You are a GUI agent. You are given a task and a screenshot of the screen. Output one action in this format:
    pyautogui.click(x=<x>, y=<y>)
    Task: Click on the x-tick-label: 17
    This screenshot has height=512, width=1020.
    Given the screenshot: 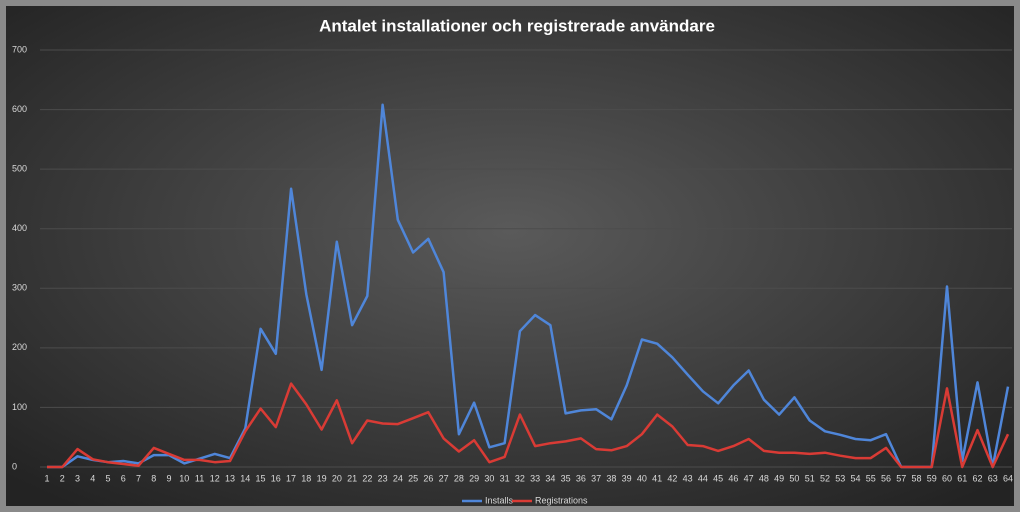 What is the action you would take?
    pyautogui.click(x=291, y=478)
    